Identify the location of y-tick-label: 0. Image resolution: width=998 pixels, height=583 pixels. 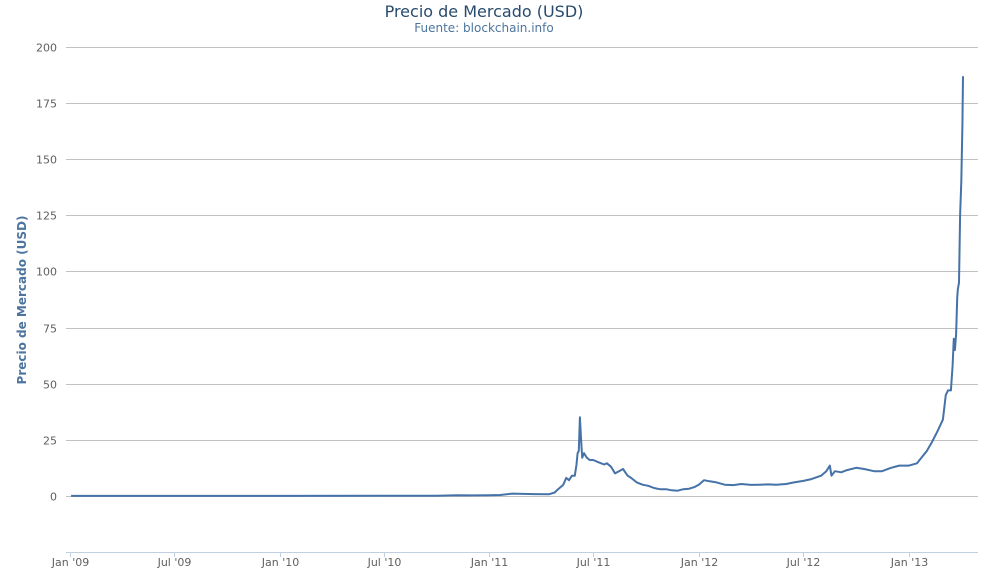
(53, 497).